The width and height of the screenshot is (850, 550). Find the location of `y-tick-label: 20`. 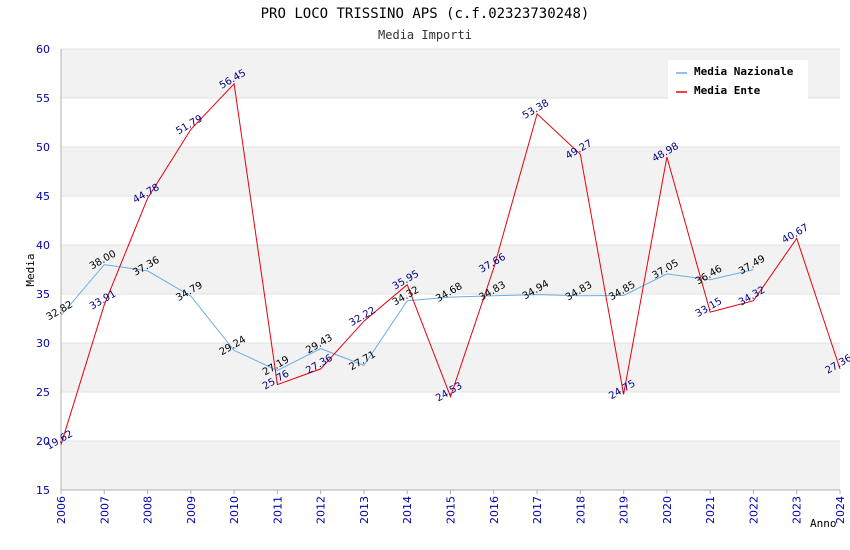

y-tick-label: 20 is located at coordinates (43, 441).